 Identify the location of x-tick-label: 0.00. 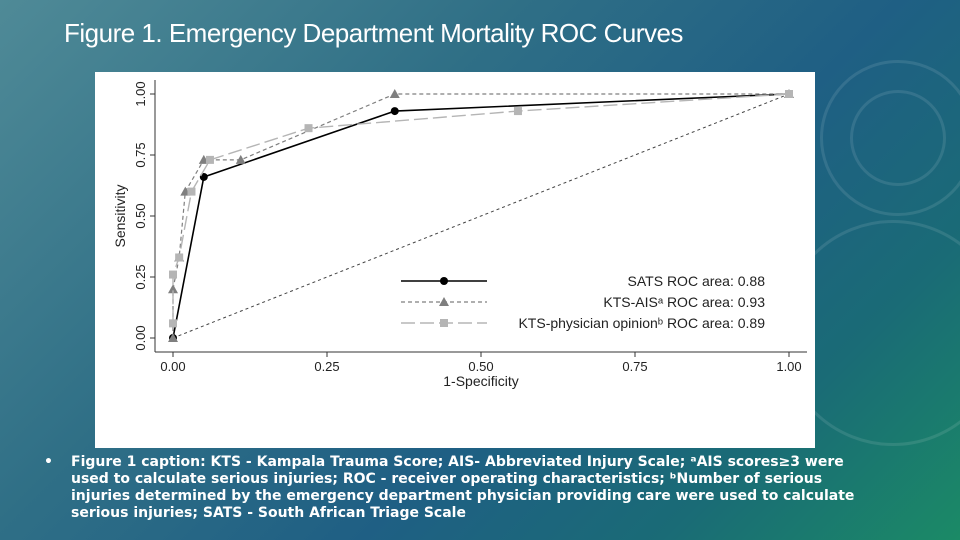
(172, 366).